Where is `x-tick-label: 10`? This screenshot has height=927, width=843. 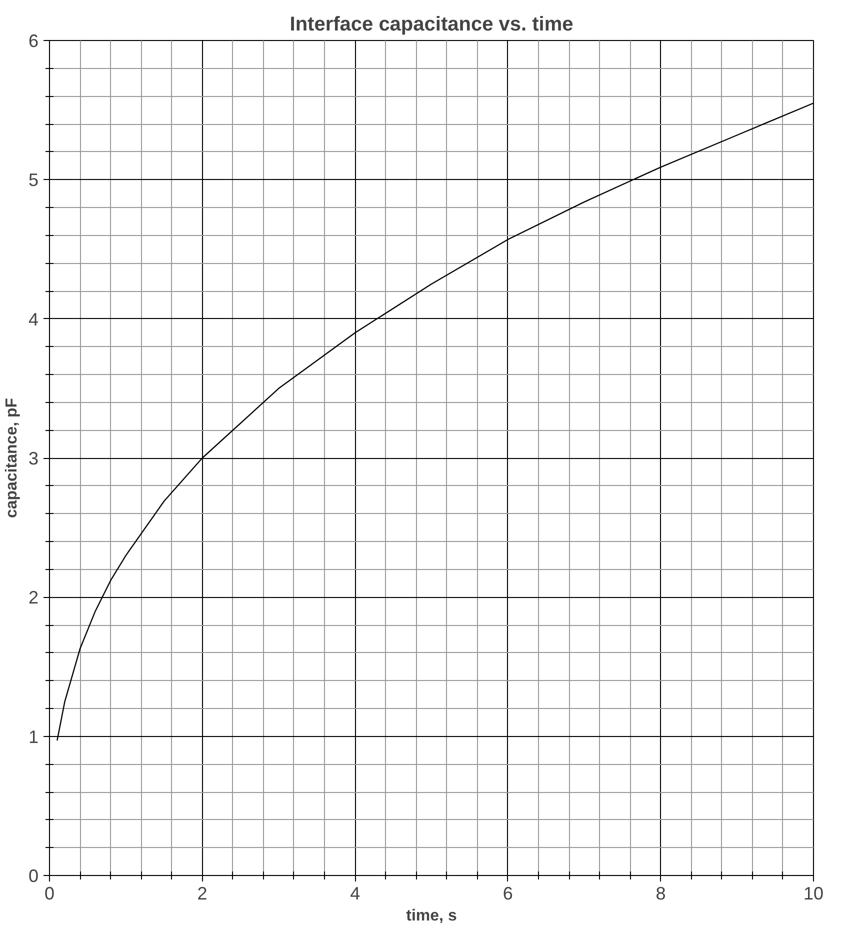 x-tick-label: 10 is located at coordinates (813, 894).